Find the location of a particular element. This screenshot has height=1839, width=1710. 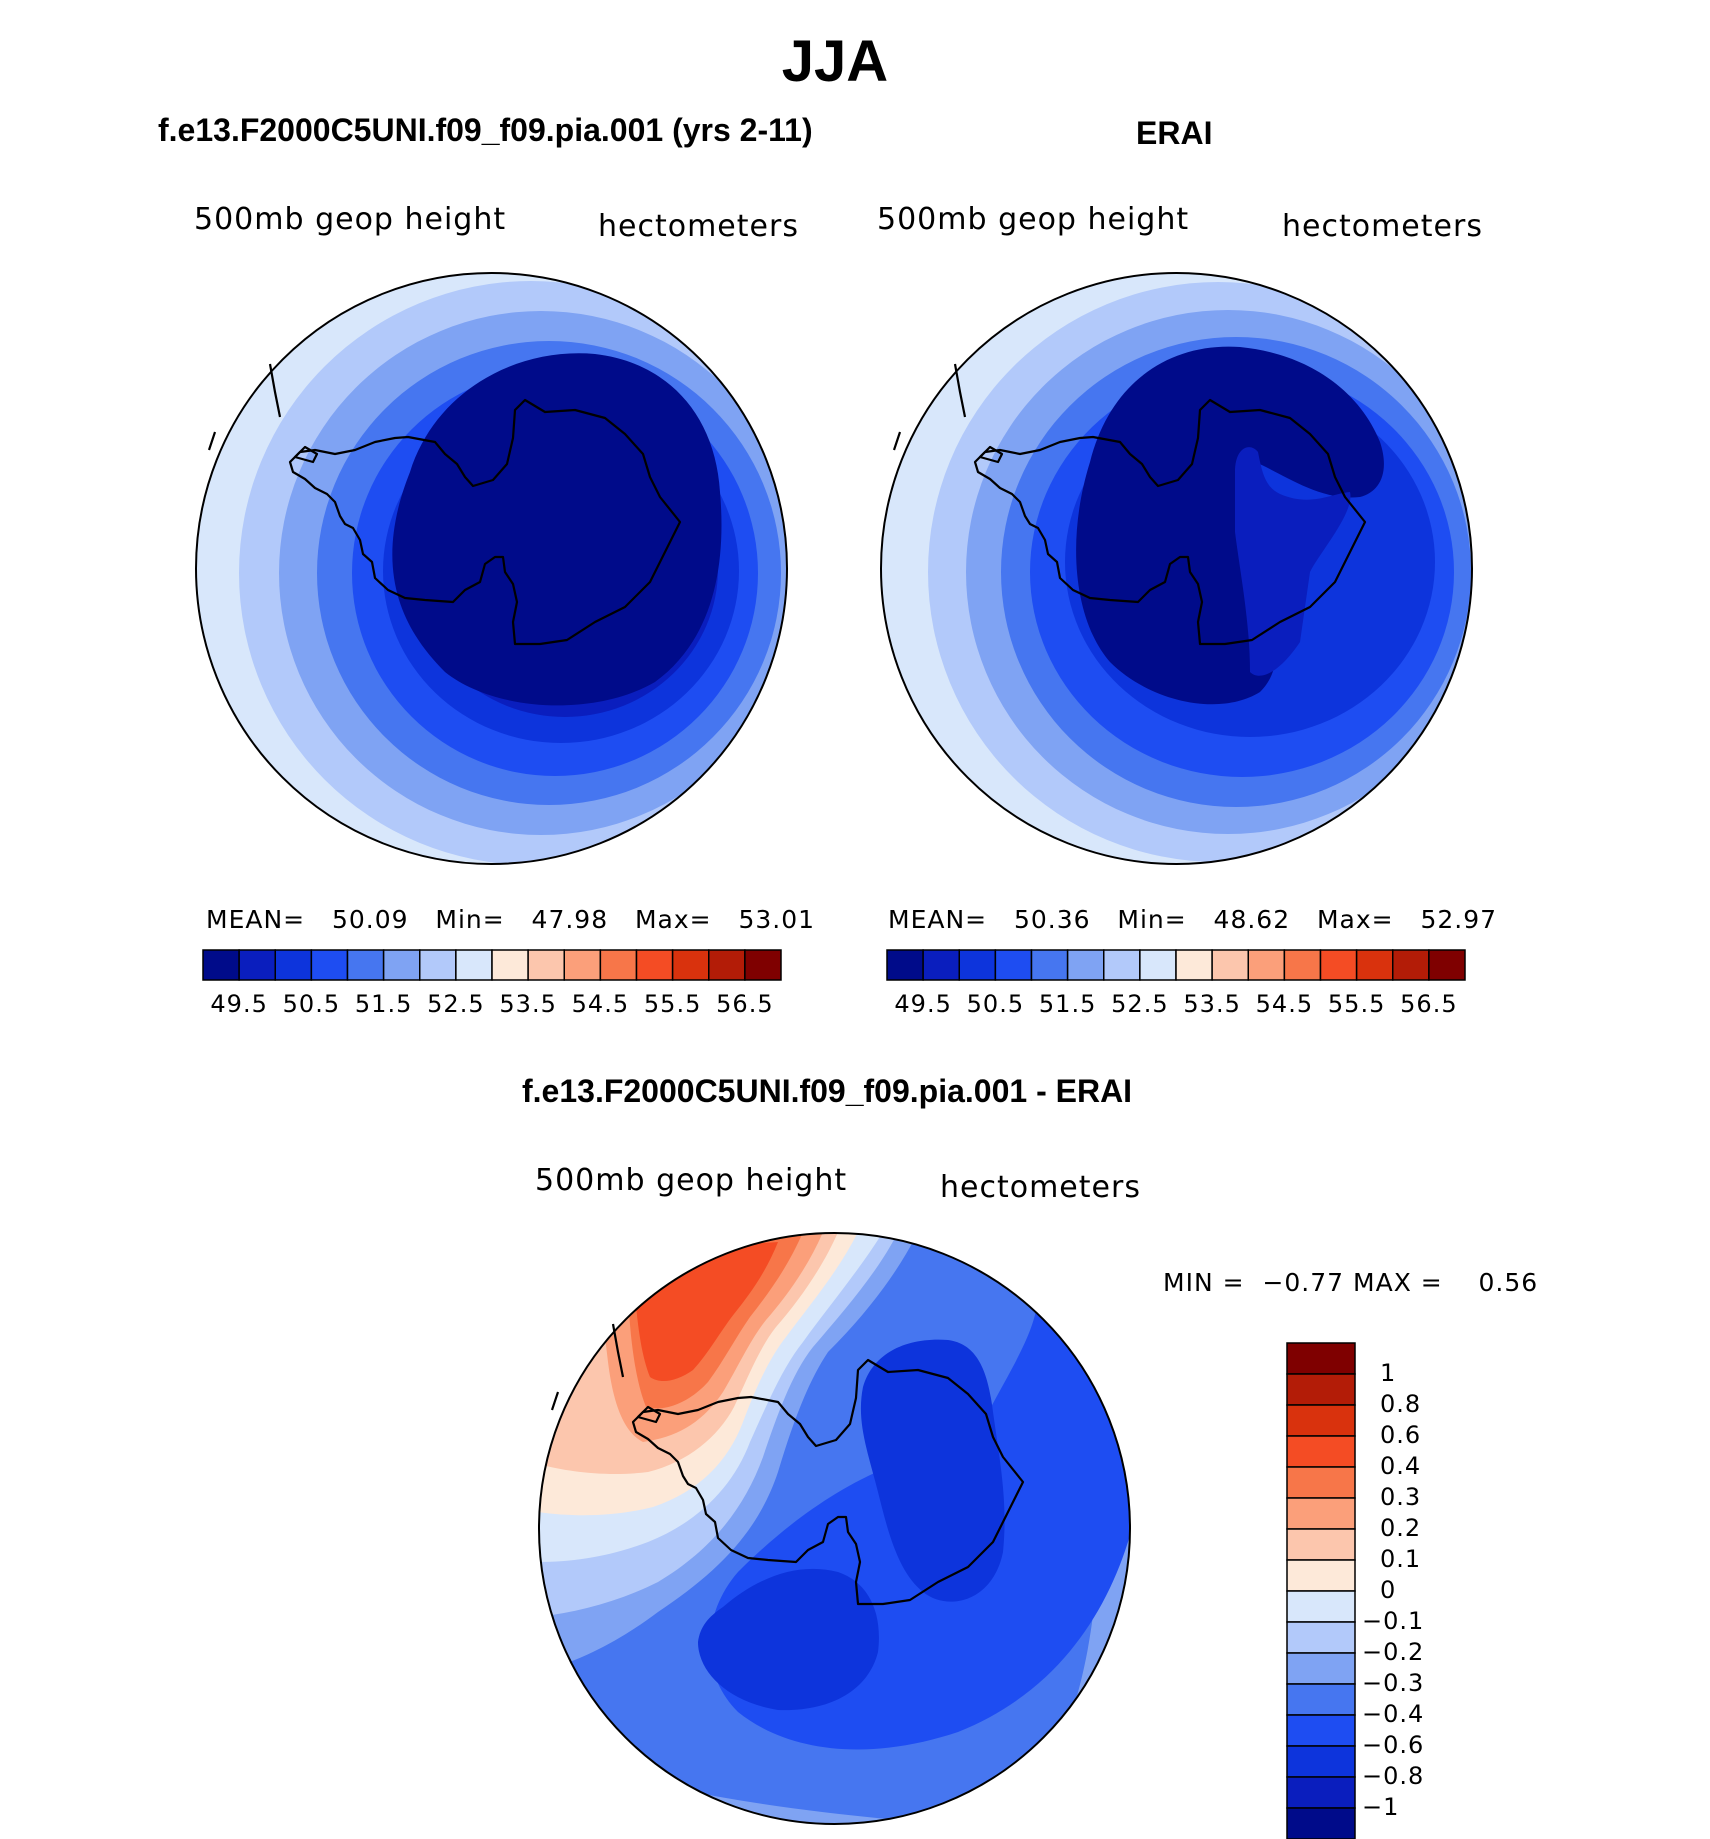

model-colorbar-tick-label: 54.5 is located at coordinates (600, 1004).